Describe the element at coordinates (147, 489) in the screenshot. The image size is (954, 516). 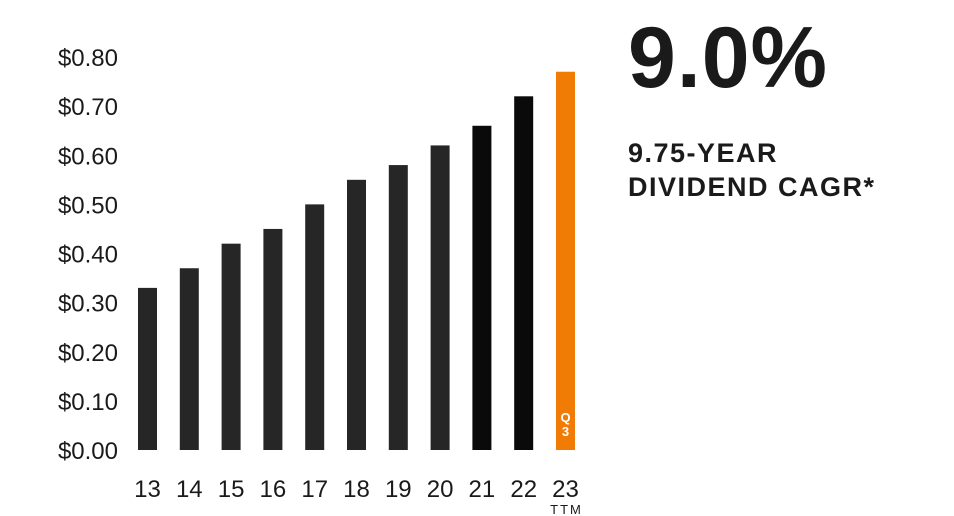
I see `x-tick-label: 13` at that location.